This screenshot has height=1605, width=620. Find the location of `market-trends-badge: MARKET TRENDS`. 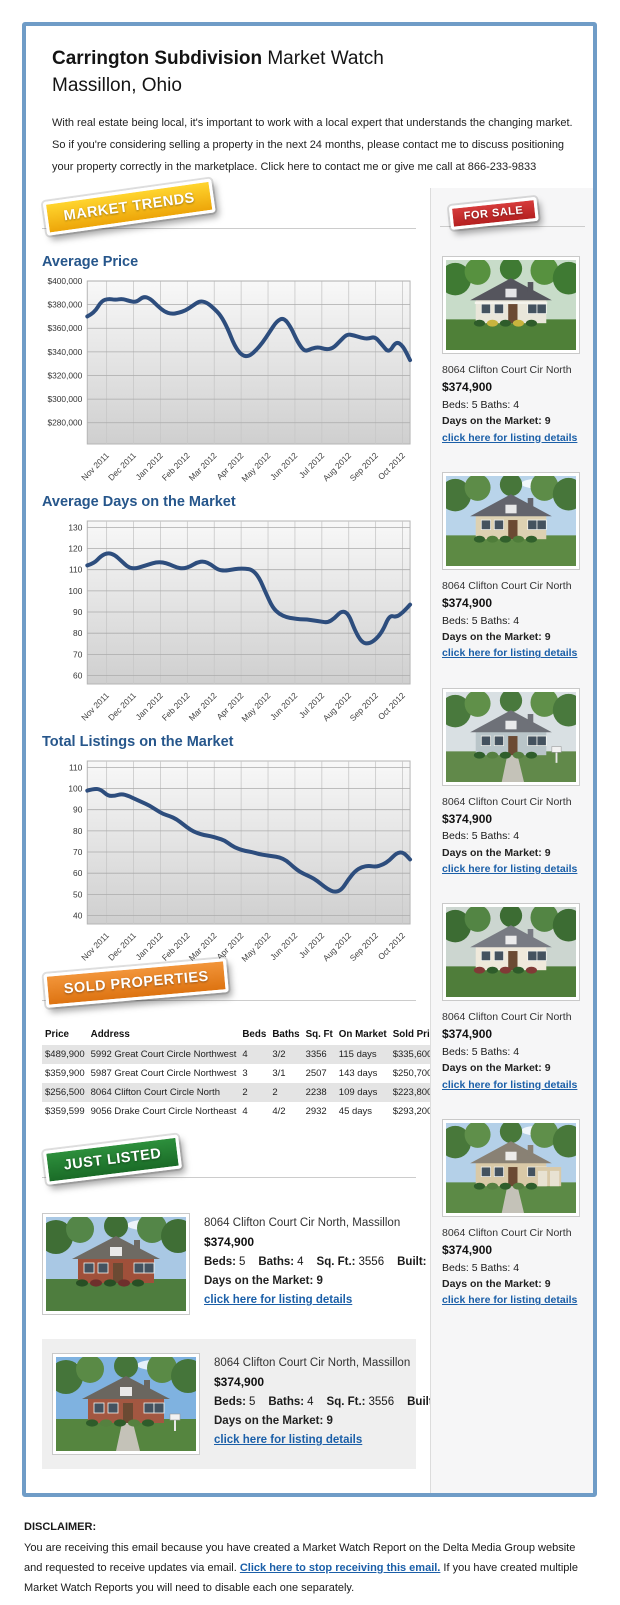

market-trends-badge: MARKET TRENDS is located at coordinates (129, 207).